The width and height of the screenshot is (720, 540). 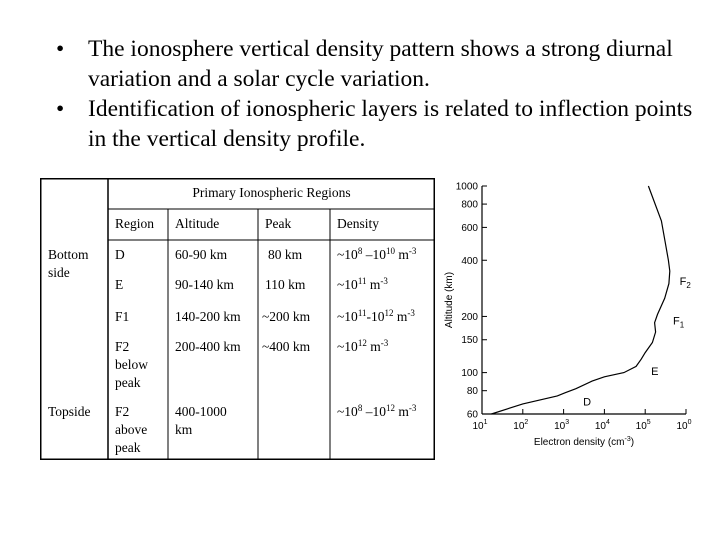 I want to click on chart-curve, so click(x=581, y=300).